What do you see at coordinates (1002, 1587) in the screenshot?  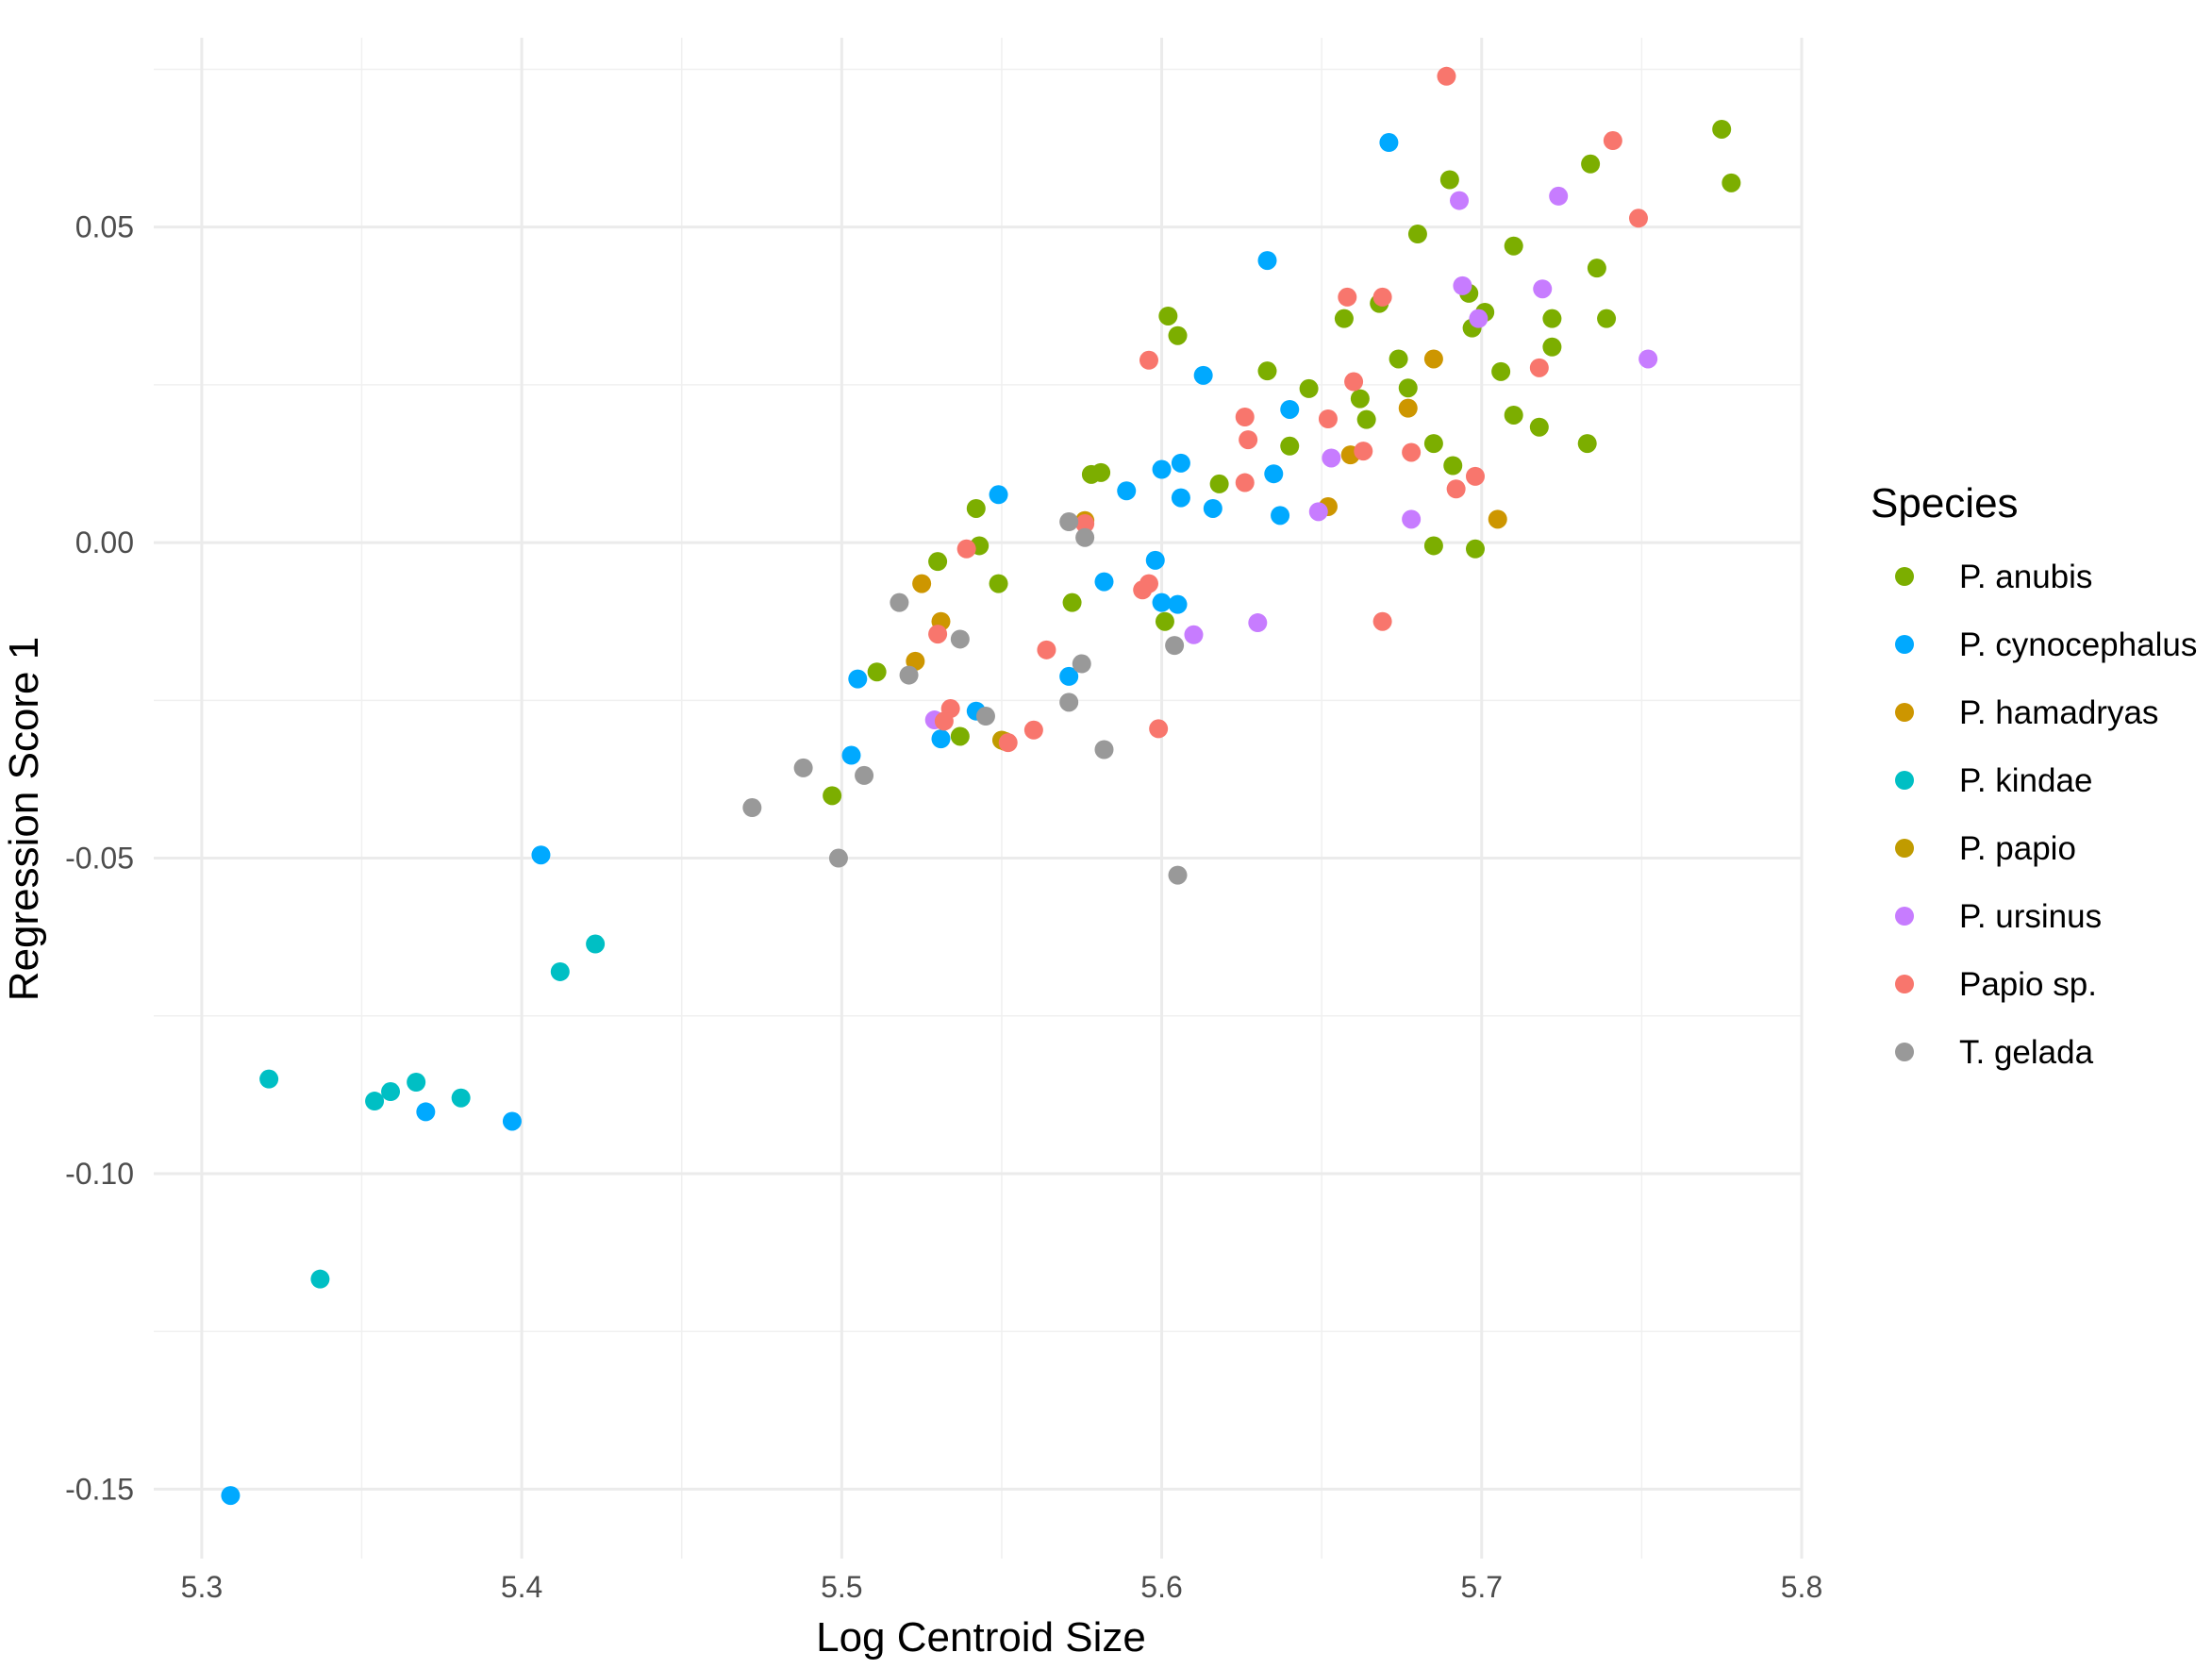 I see `x-tick-labels: 5.3 5.4 5.5 5.6 5.7 5.8` at bounding box center [1002, 1587].